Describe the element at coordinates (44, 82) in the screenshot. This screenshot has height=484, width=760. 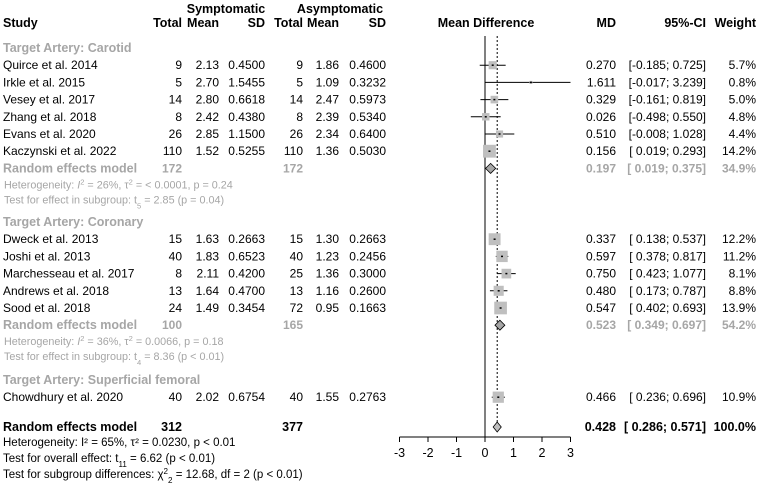
I see `study-name: Irkle et al. 2015` at that location.